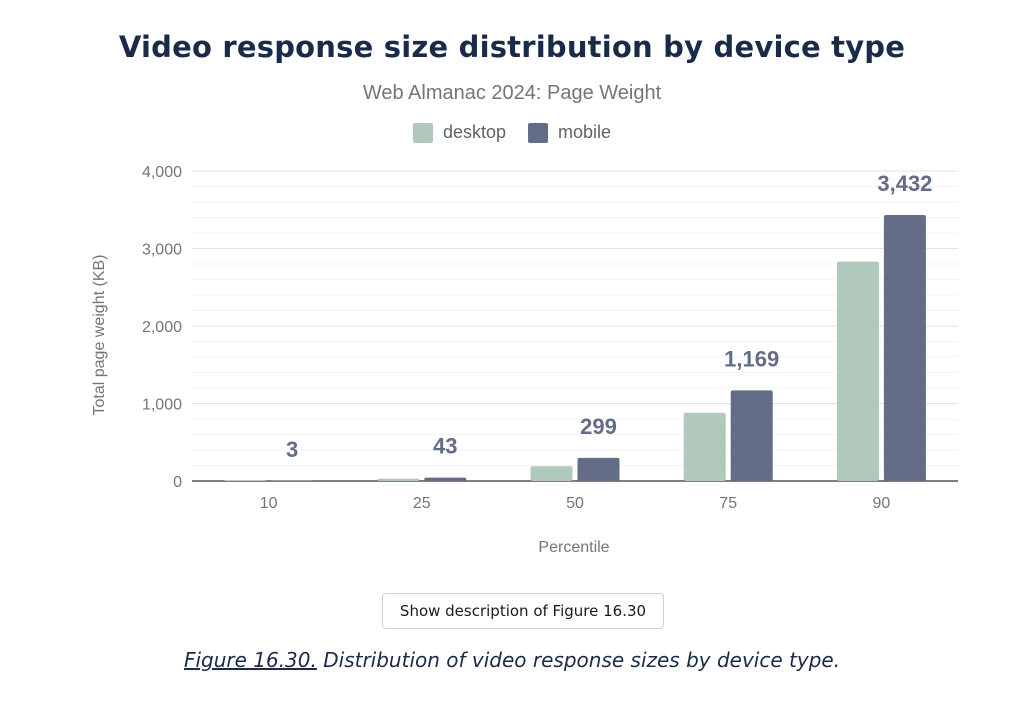 The width and height of the screenshot is (1024, 706). Describe the element at coordinates (904, 183) in the screenshot. I see `data-label-mobile-90: 3,432` at that location.